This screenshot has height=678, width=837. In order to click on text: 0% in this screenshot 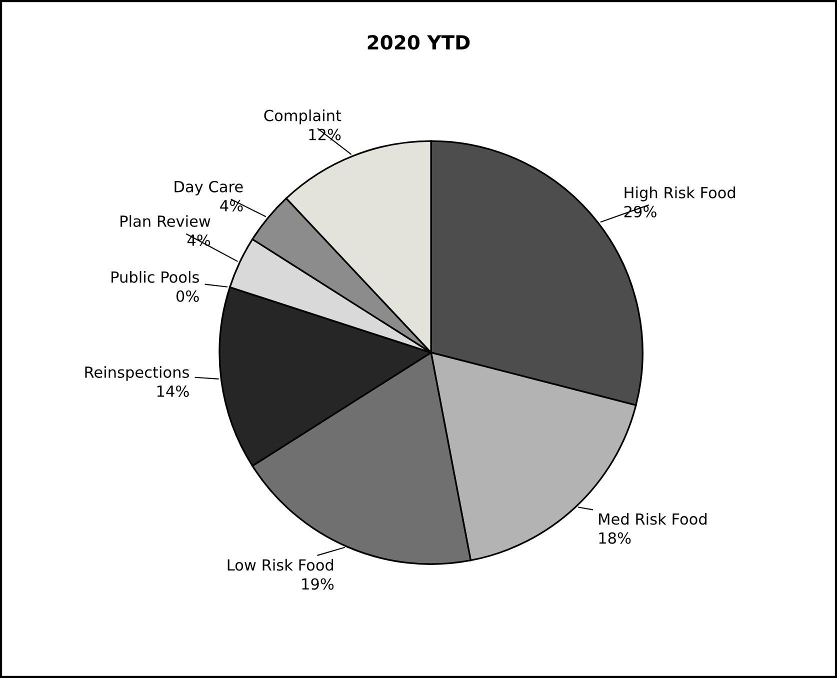, I will do `click(187, 296)`.